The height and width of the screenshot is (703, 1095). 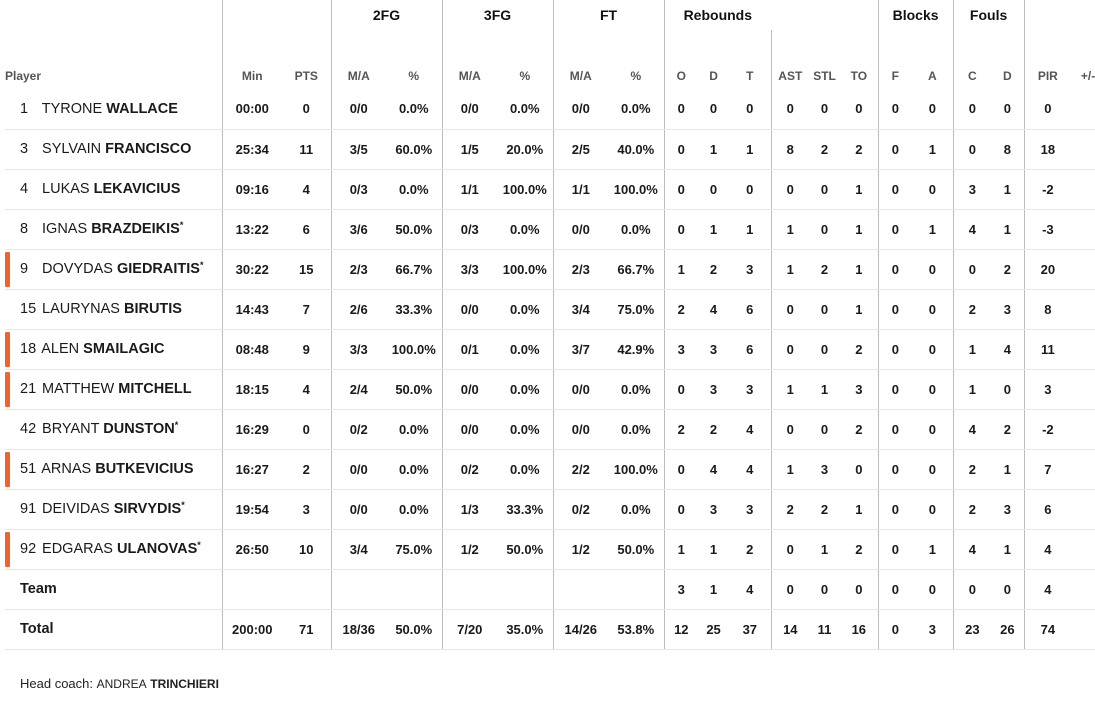 What do you see at coordinates (1008, 59) in the screenshot?
I see `col-fouls-d: D` at bounding box center [1008, 59].